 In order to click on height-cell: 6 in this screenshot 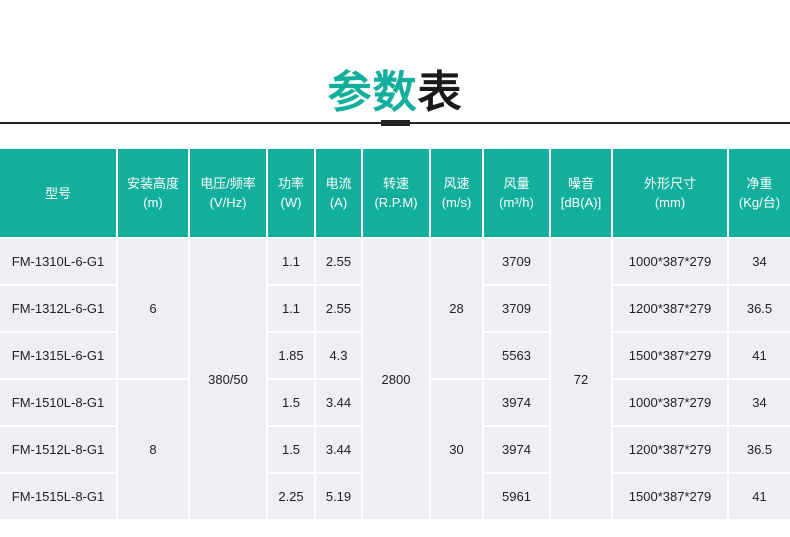, I will do `click(153, 308)`.